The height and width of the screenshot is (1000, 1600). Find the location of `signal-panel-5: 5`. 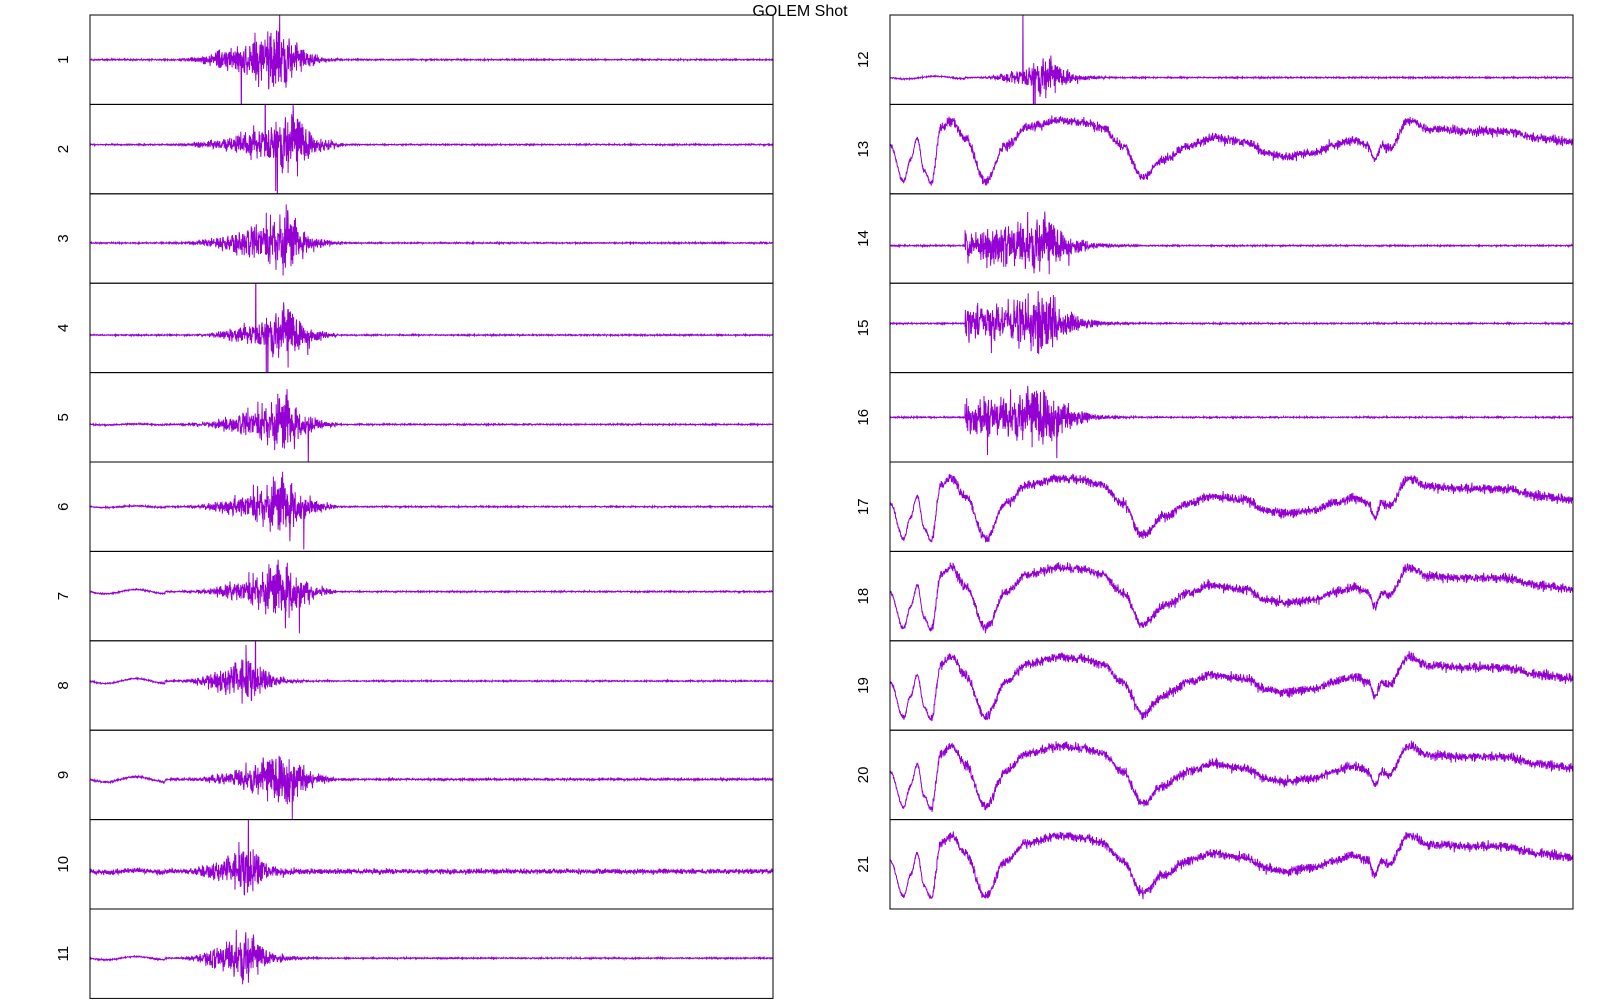

signal-panel-5: 5 is located at coordinates (414, 417).